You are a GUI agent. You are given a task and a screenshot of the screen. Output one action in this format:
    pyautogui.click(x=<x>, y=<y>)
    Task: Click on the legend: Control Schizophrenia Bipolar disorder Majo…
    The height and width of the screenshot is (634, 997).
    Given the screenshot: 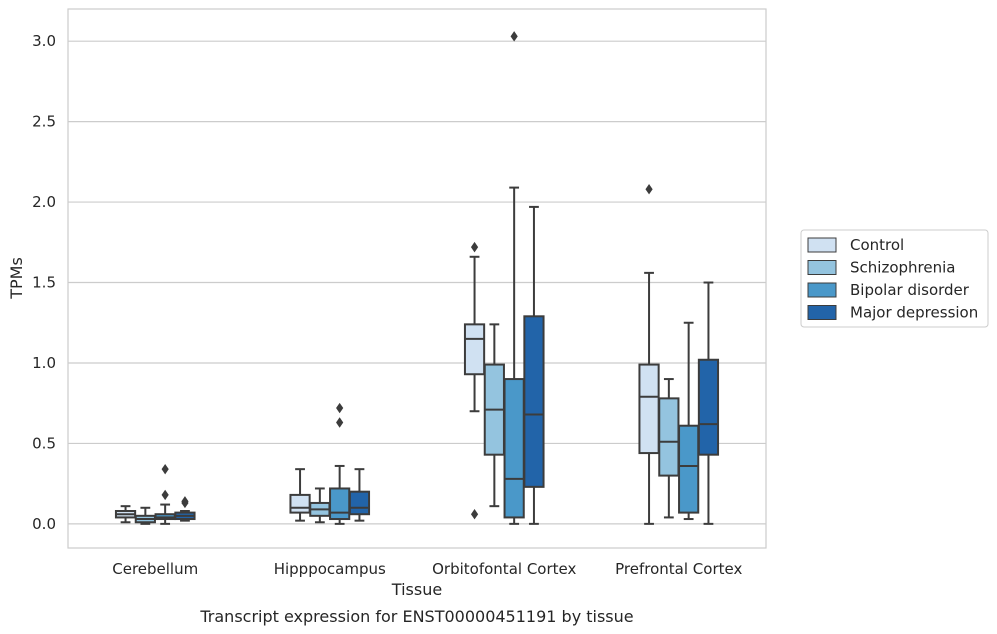 What is the action you would take?
    pyautogui.click(x=894, y=278)
    